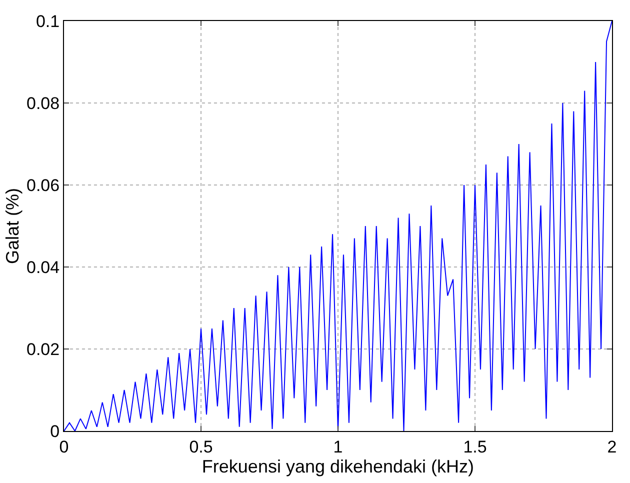 This screenshot has height=483, width=630. Describe the element at coordinates (475, 446) in the screenshot. I see `x-tick-label: 1.5` at that location.